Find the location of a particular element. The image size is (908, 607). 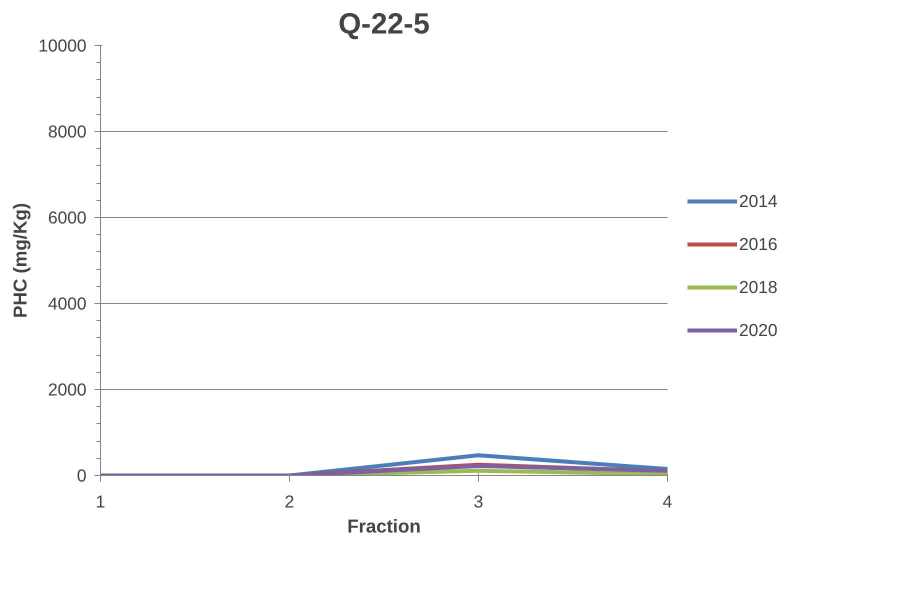

chart-title: Q-22-5 is located at coordinates (384, 24).